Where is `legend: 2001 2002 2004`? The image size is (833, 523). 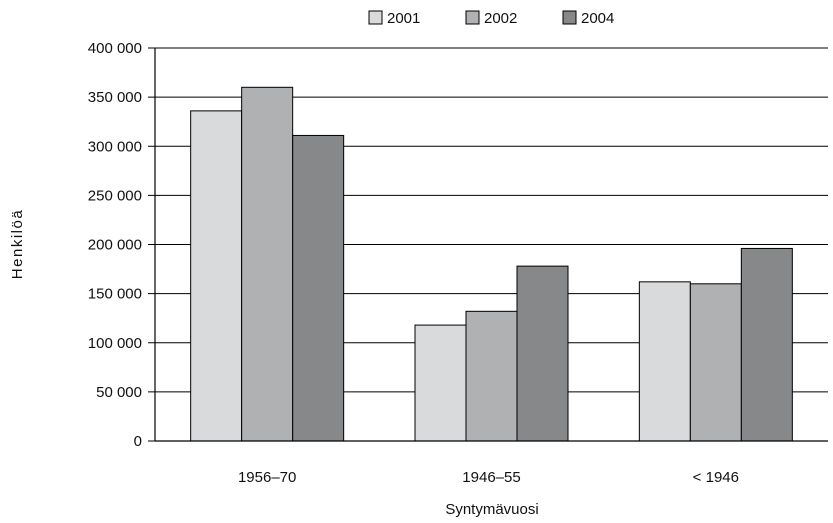
legend: 2001 2002 2004 is located at coordinates (491, 18).